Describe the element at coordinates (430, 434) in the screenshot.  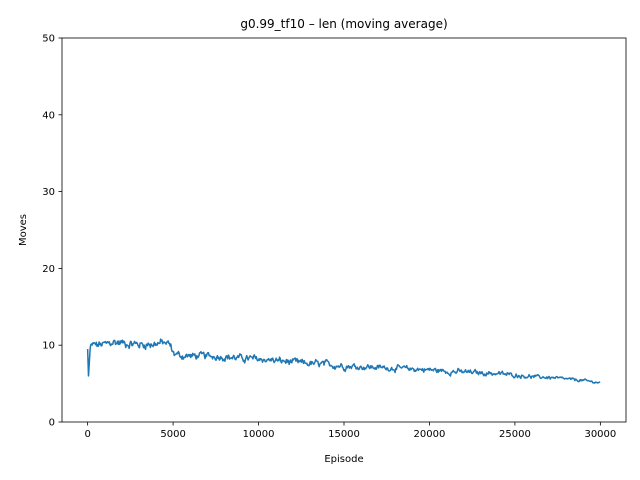
I see `x-tick-label: 20000` at that location.